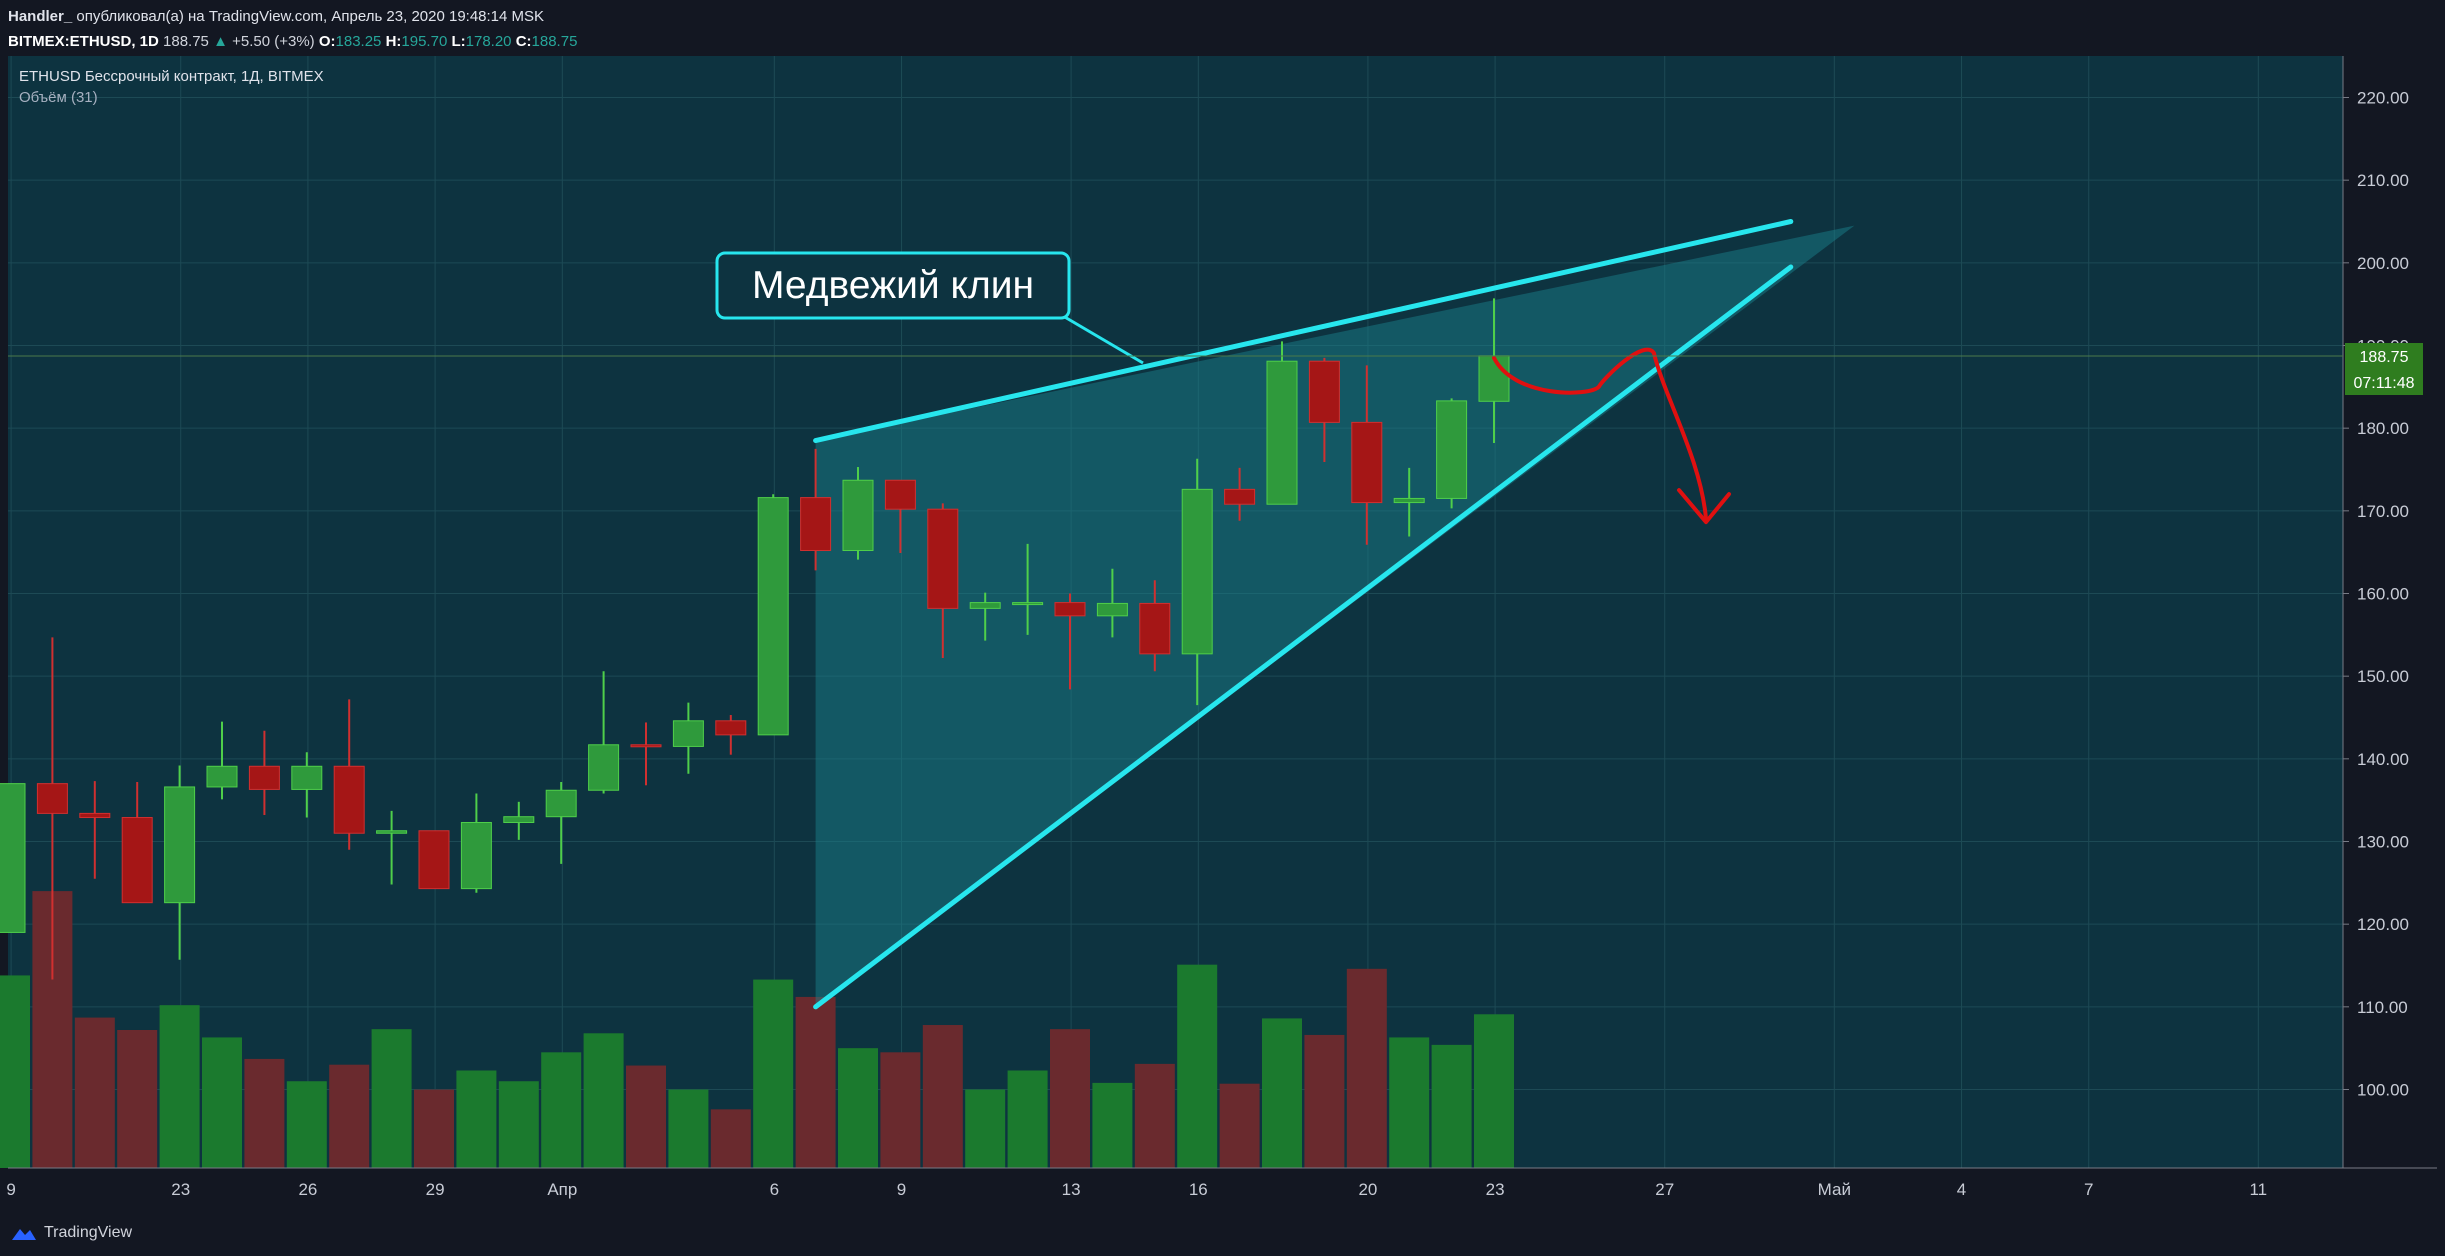  What do you see at coordinates (1071, 1189) in the screenshot?
I see `x-tick-label: 13` at bounding box center [1071, 1189].